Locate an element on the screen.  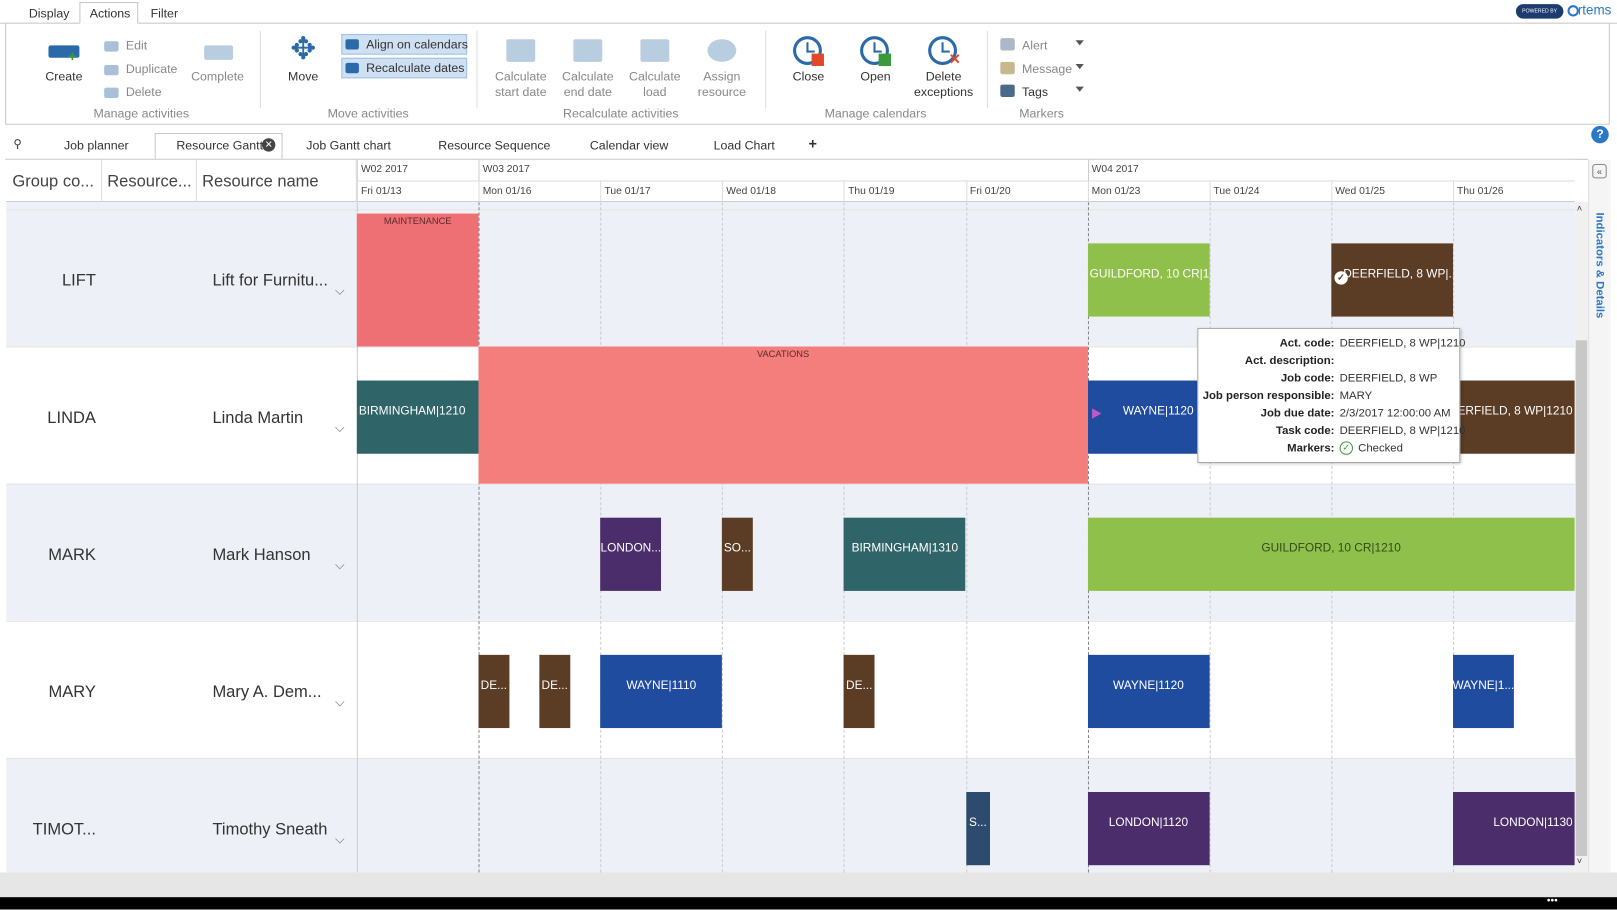
view-tab: Load Chart is located at coordinates (744, 145).